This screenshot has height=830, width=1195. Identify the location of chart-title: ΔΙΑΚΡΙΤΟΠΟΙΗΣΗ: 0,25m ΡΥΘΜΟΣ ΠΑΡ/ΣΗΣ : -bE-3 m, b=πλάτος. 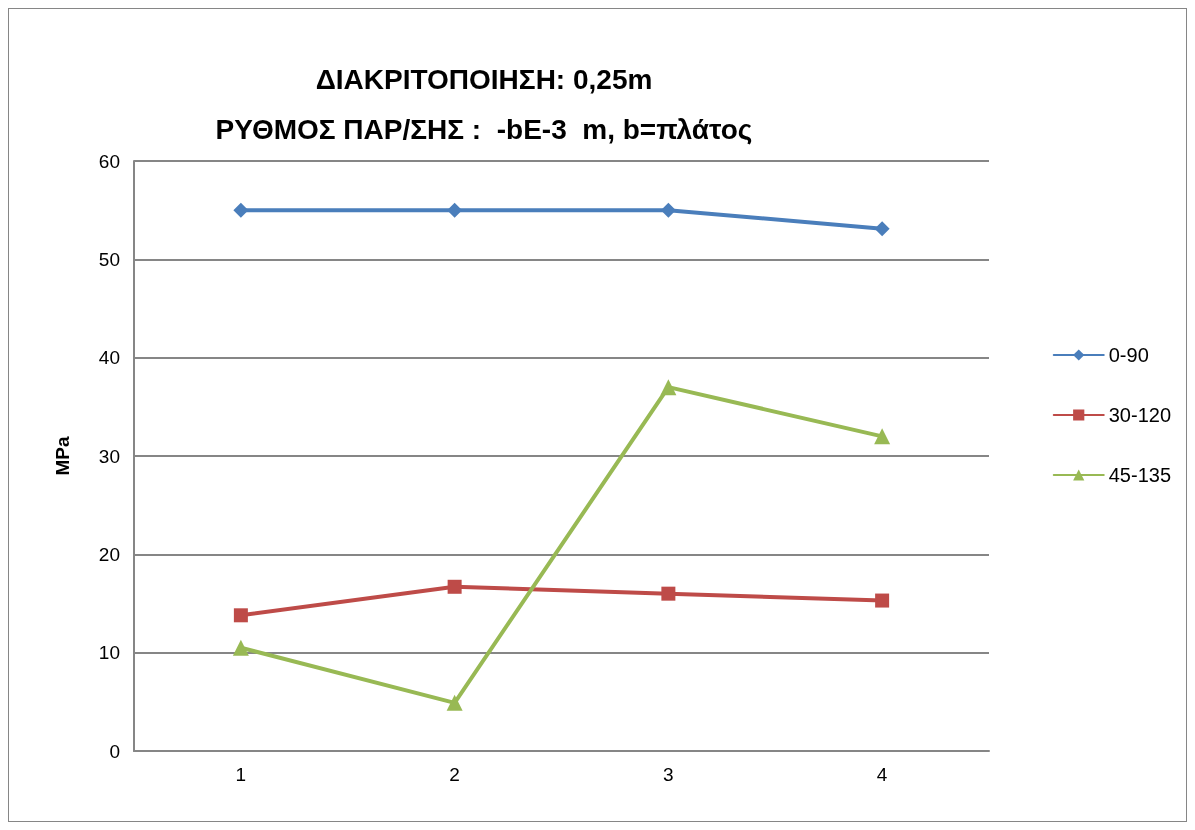
(484, 104).